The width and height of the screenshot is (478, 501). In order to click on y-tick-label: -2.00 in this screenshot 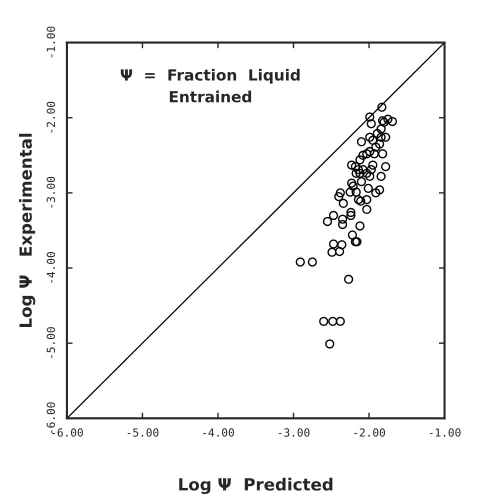, I will do `click(51, 117)`.